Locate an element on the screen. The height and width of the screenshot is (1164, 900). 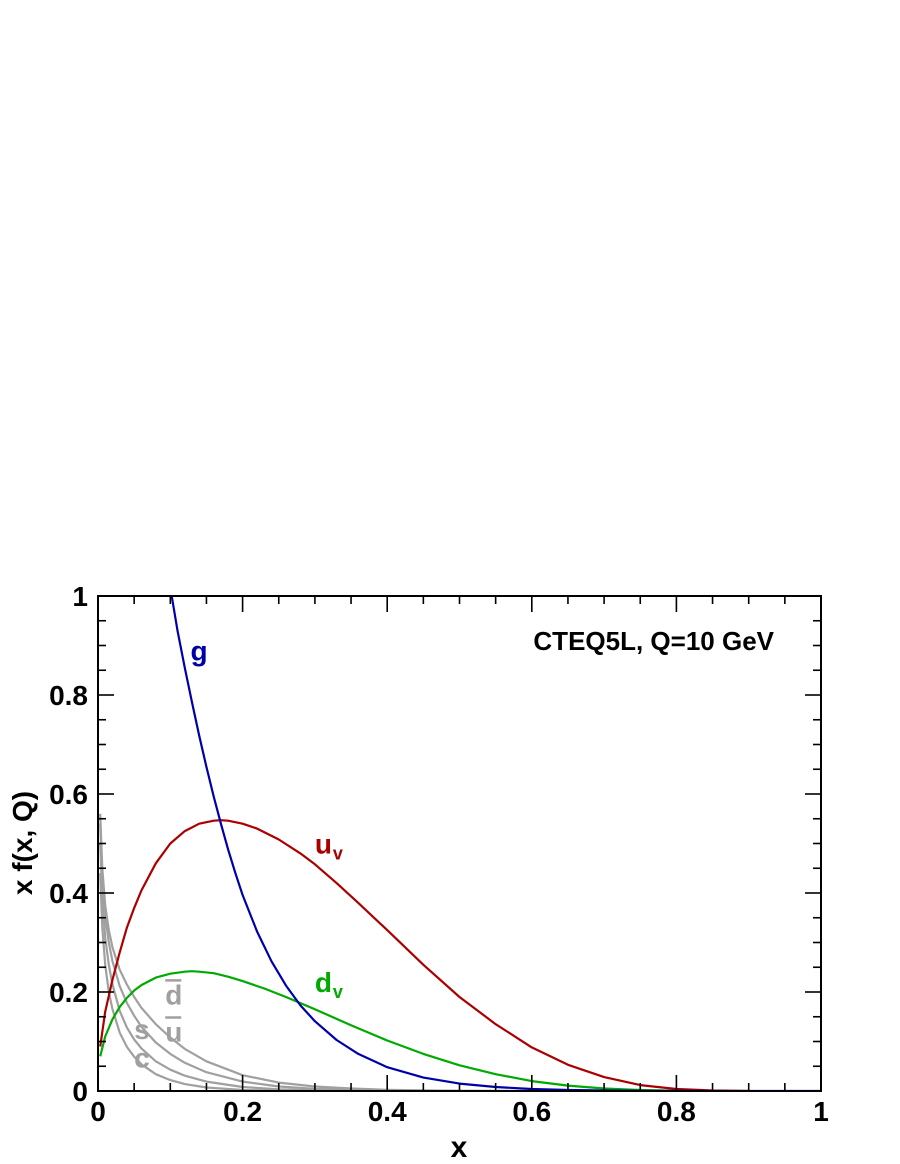
series-s-line is located at coordinates (279, 967).